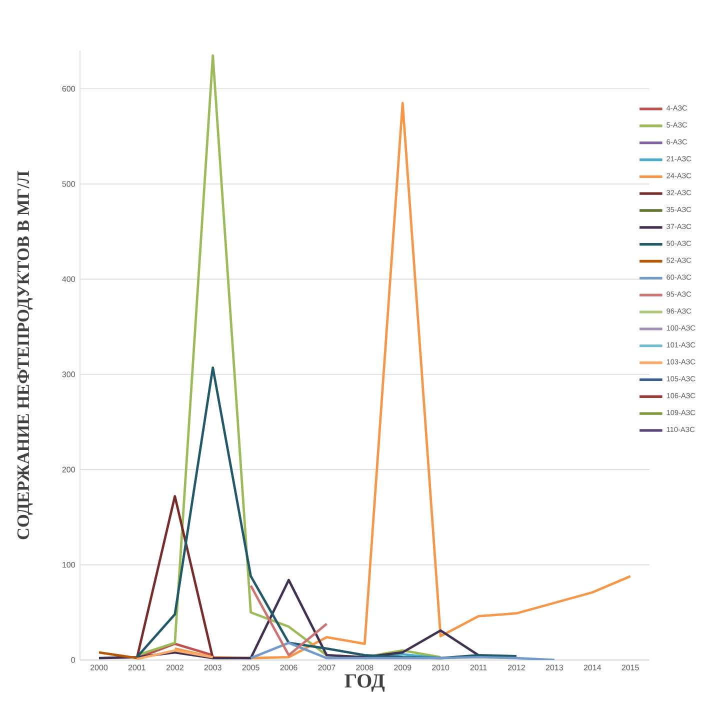  What do you see at coordinates (72, 660) in the screenshot?
I see `y-tick-label: 0` at bounding box center [72, 660].